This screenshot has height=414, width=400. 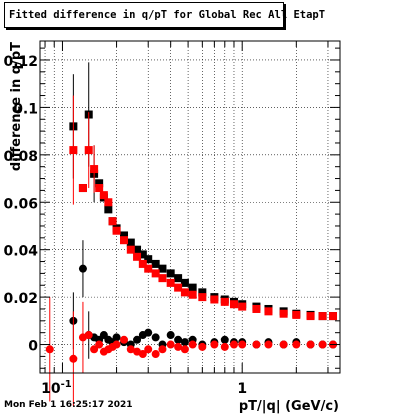 What do you see at coordinates (33, 347) in the screenshot?
I see `y-tick-label: 0` at bounding box center [33, 347].